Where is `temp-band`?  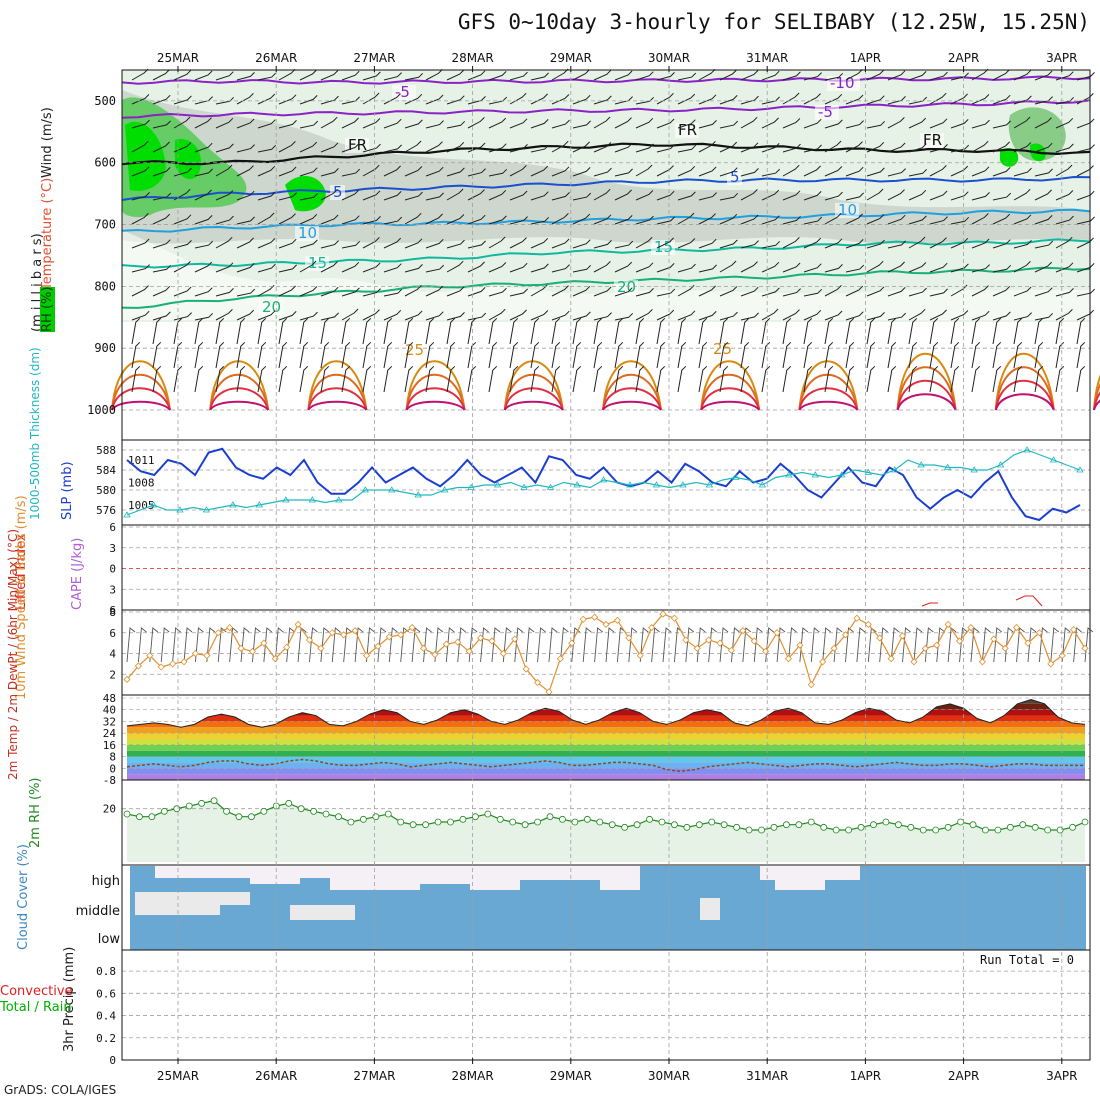 temp-band is located at coordinates (606, 736).